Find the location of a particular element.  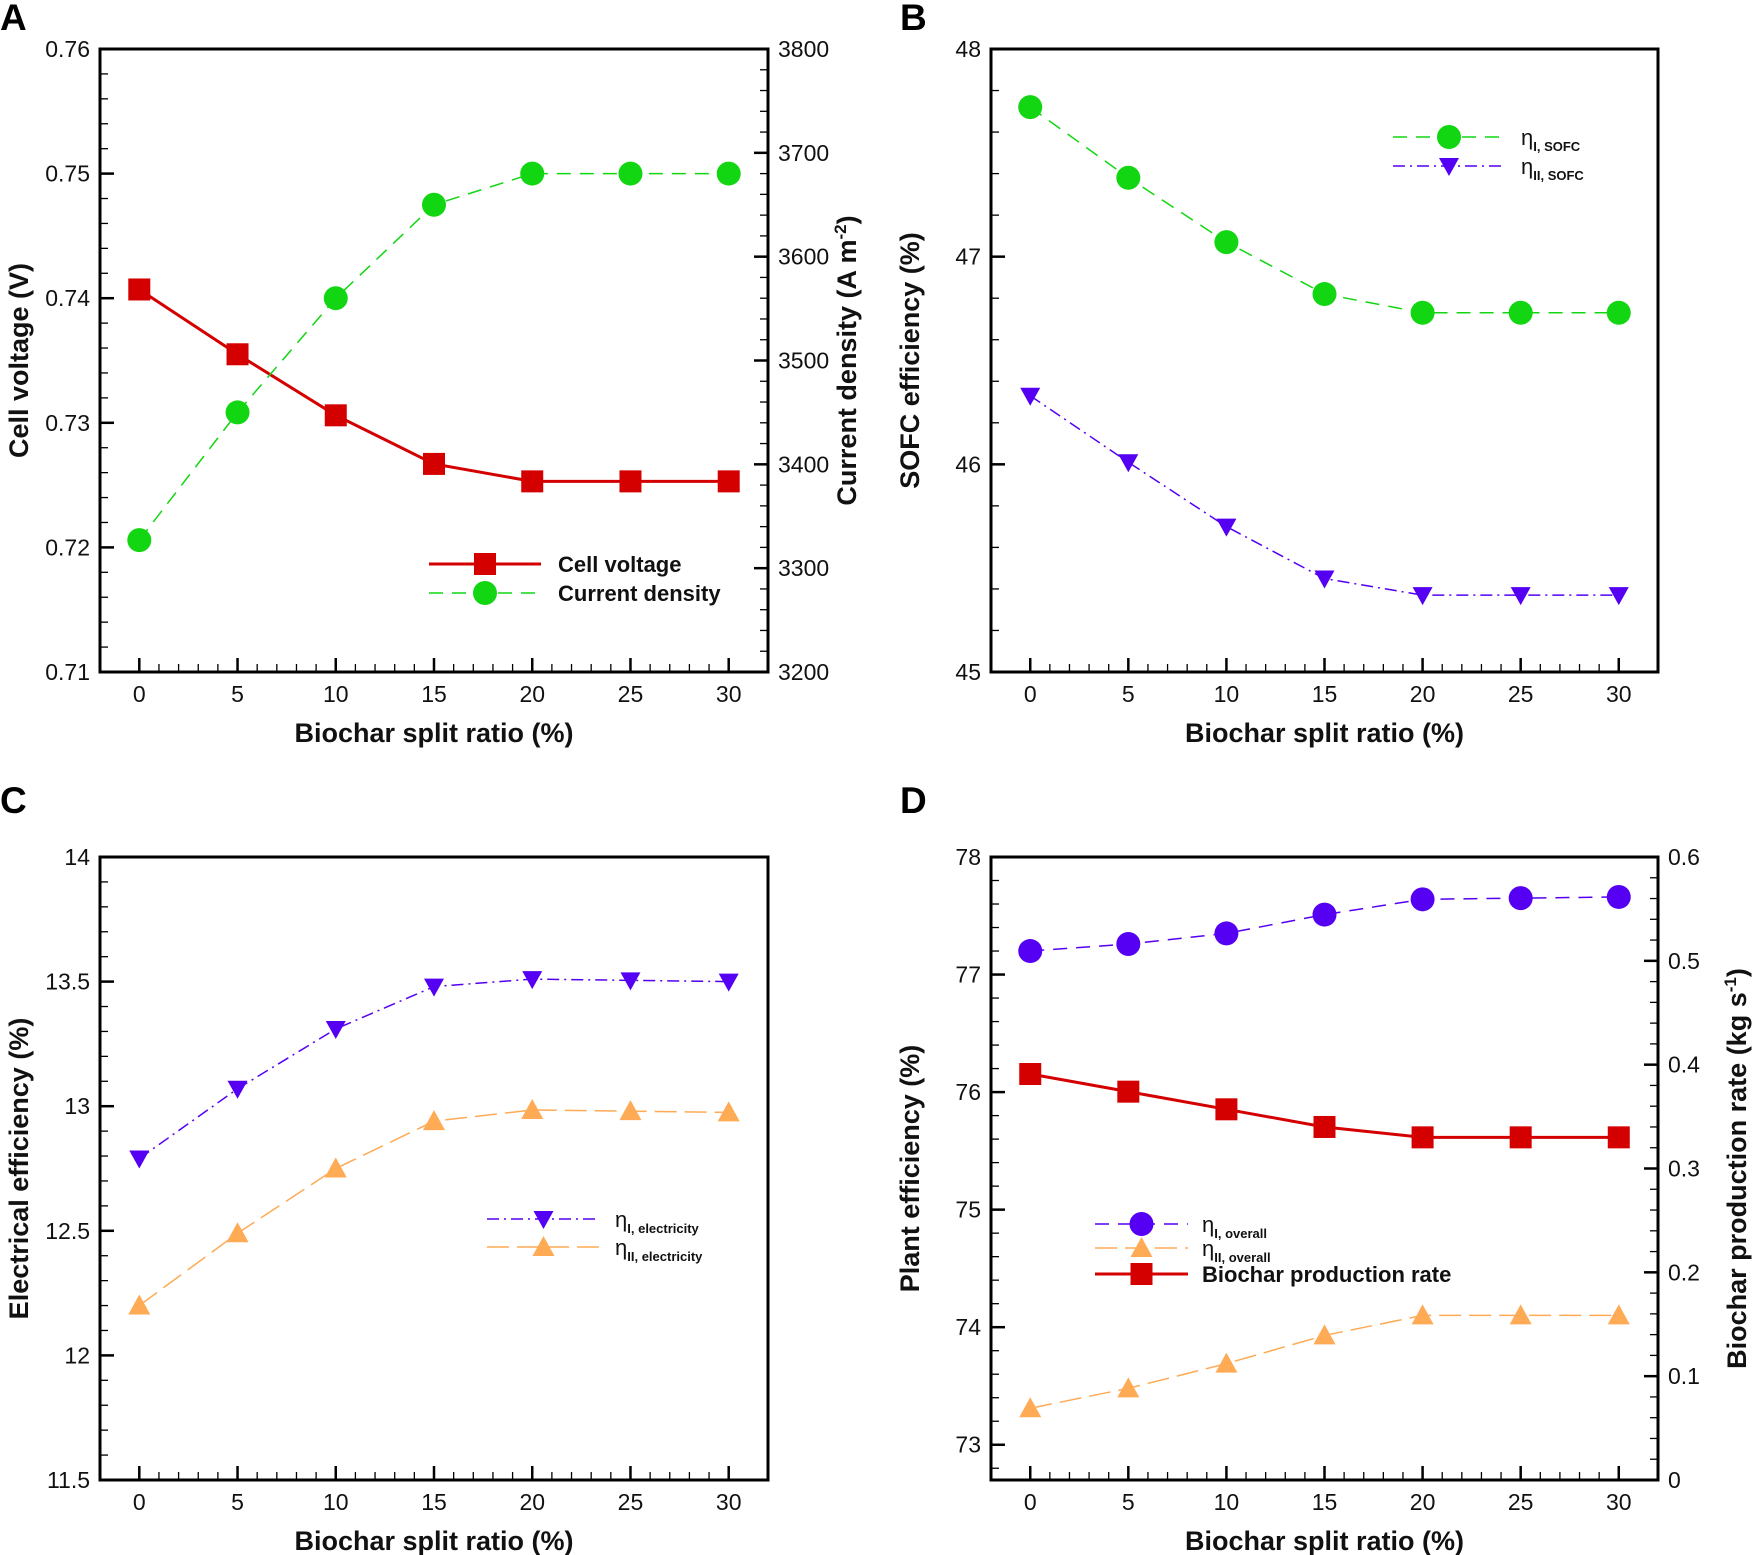

y-tick-label: 76 is located at coordinates (968, 1092).